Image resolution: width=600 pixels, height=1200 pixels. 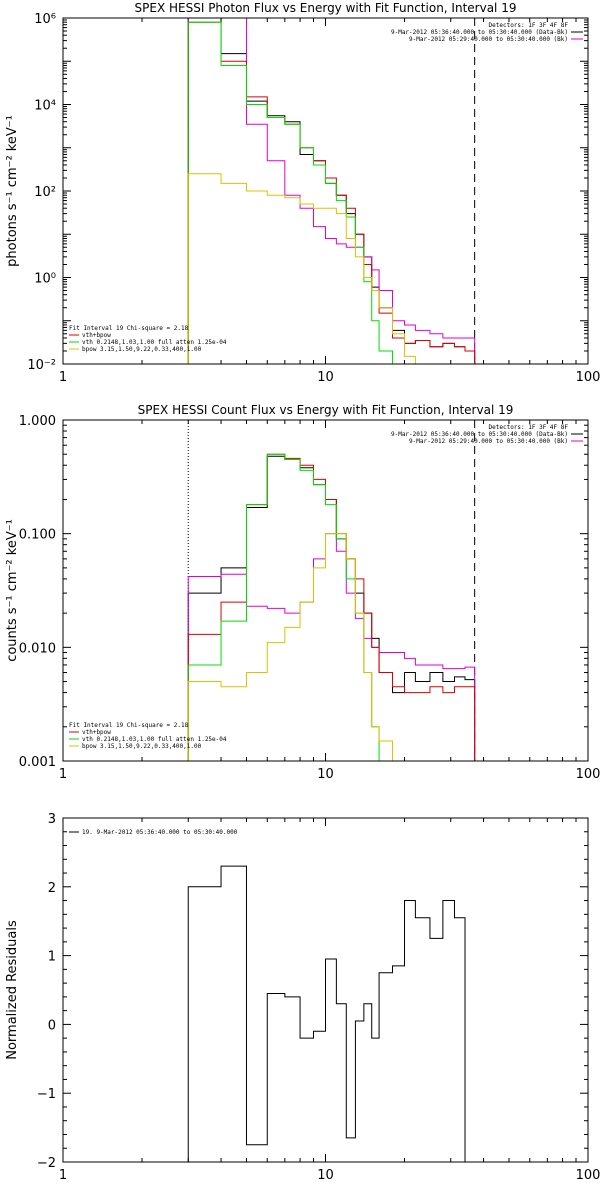 What do you see at coordinates (52, 957) in the screenshot?
I see `y-tick-label: 1` at bounding box center [52, 957].